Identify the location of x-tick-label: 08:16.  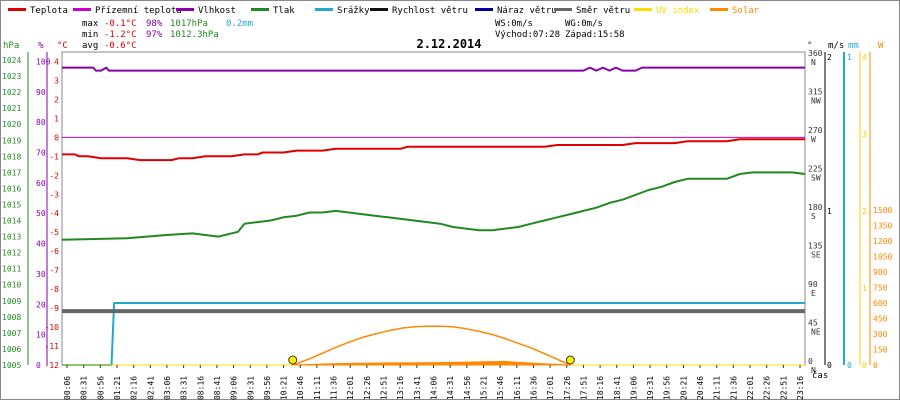
(200, 388).